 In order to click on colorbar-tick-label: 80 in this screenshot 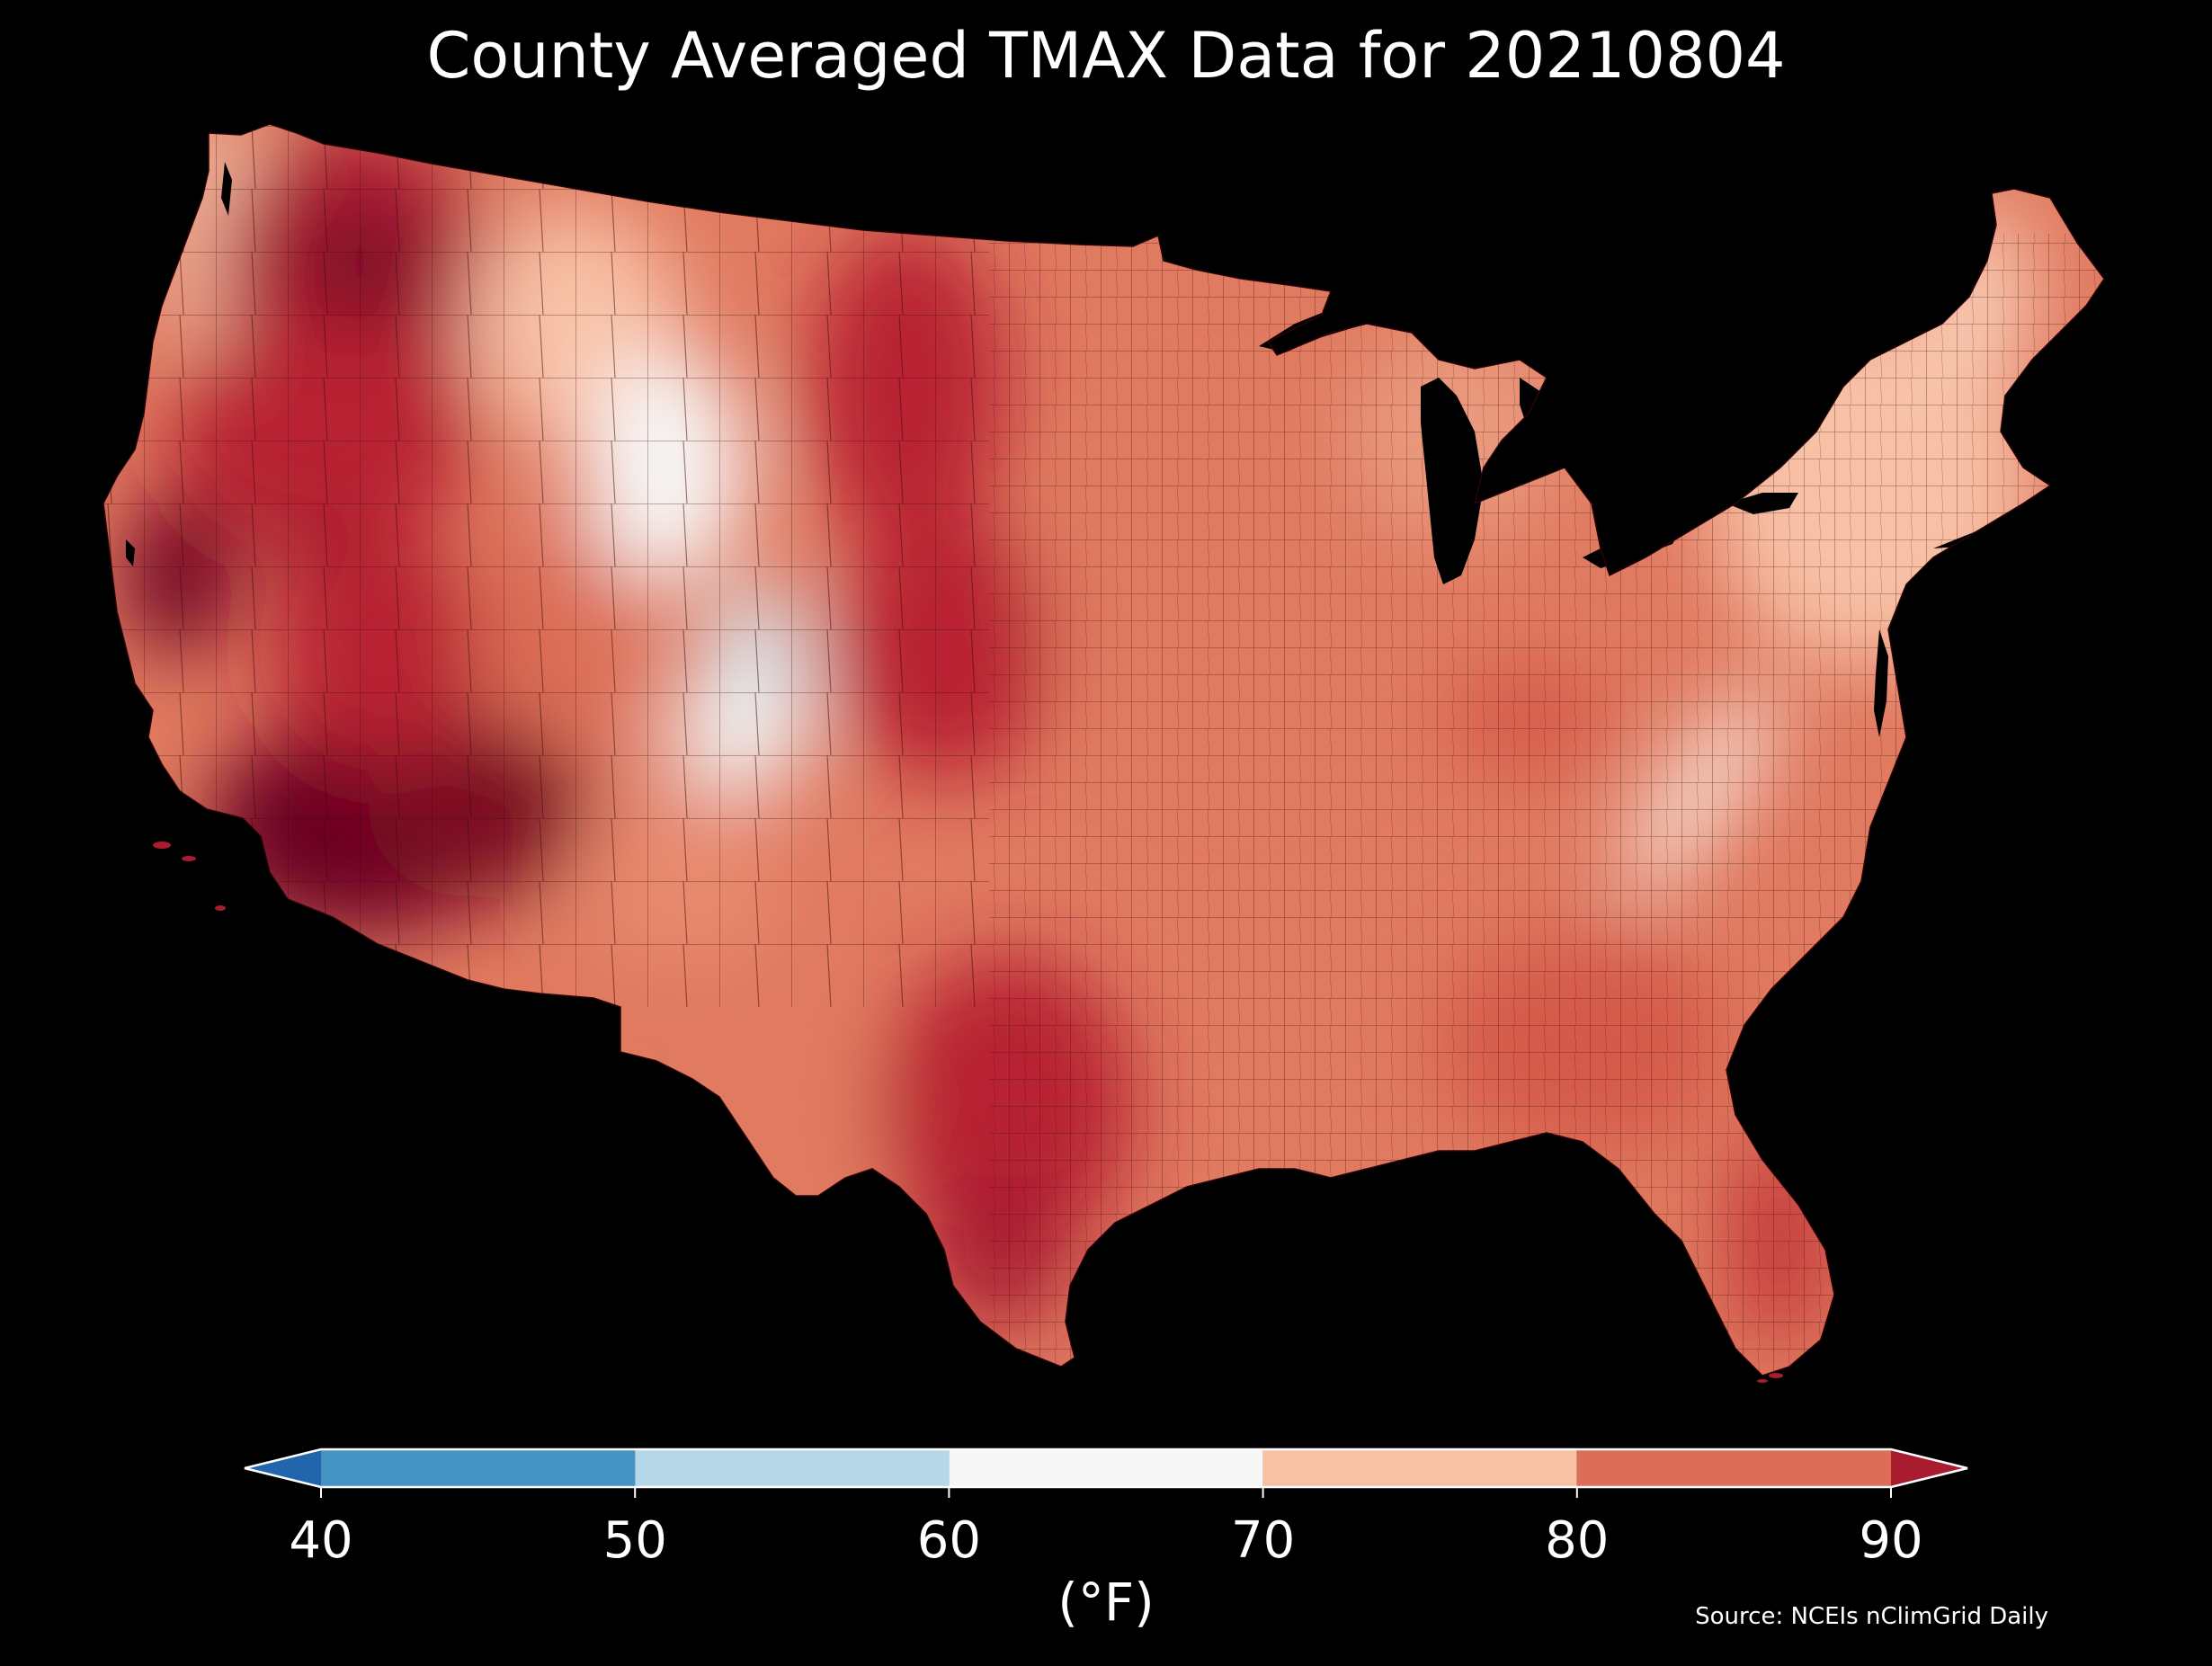, I will do `click(1577, 1540)`.